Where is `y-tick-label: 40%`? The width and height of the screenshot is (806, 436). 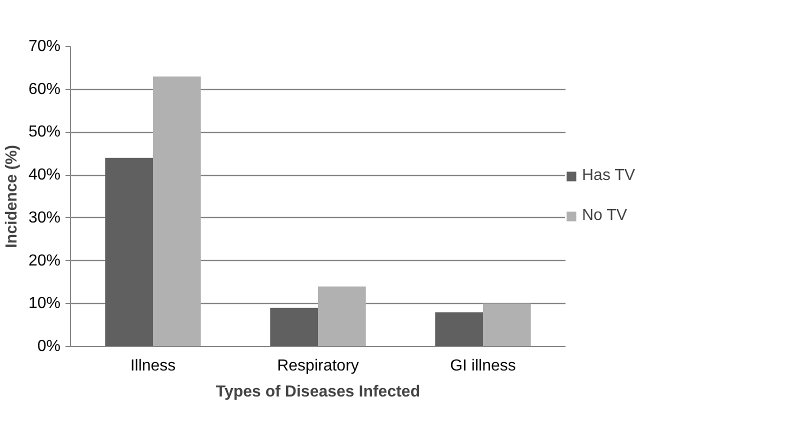 y-tick-label: 40% is located at coordinates (44, 175).